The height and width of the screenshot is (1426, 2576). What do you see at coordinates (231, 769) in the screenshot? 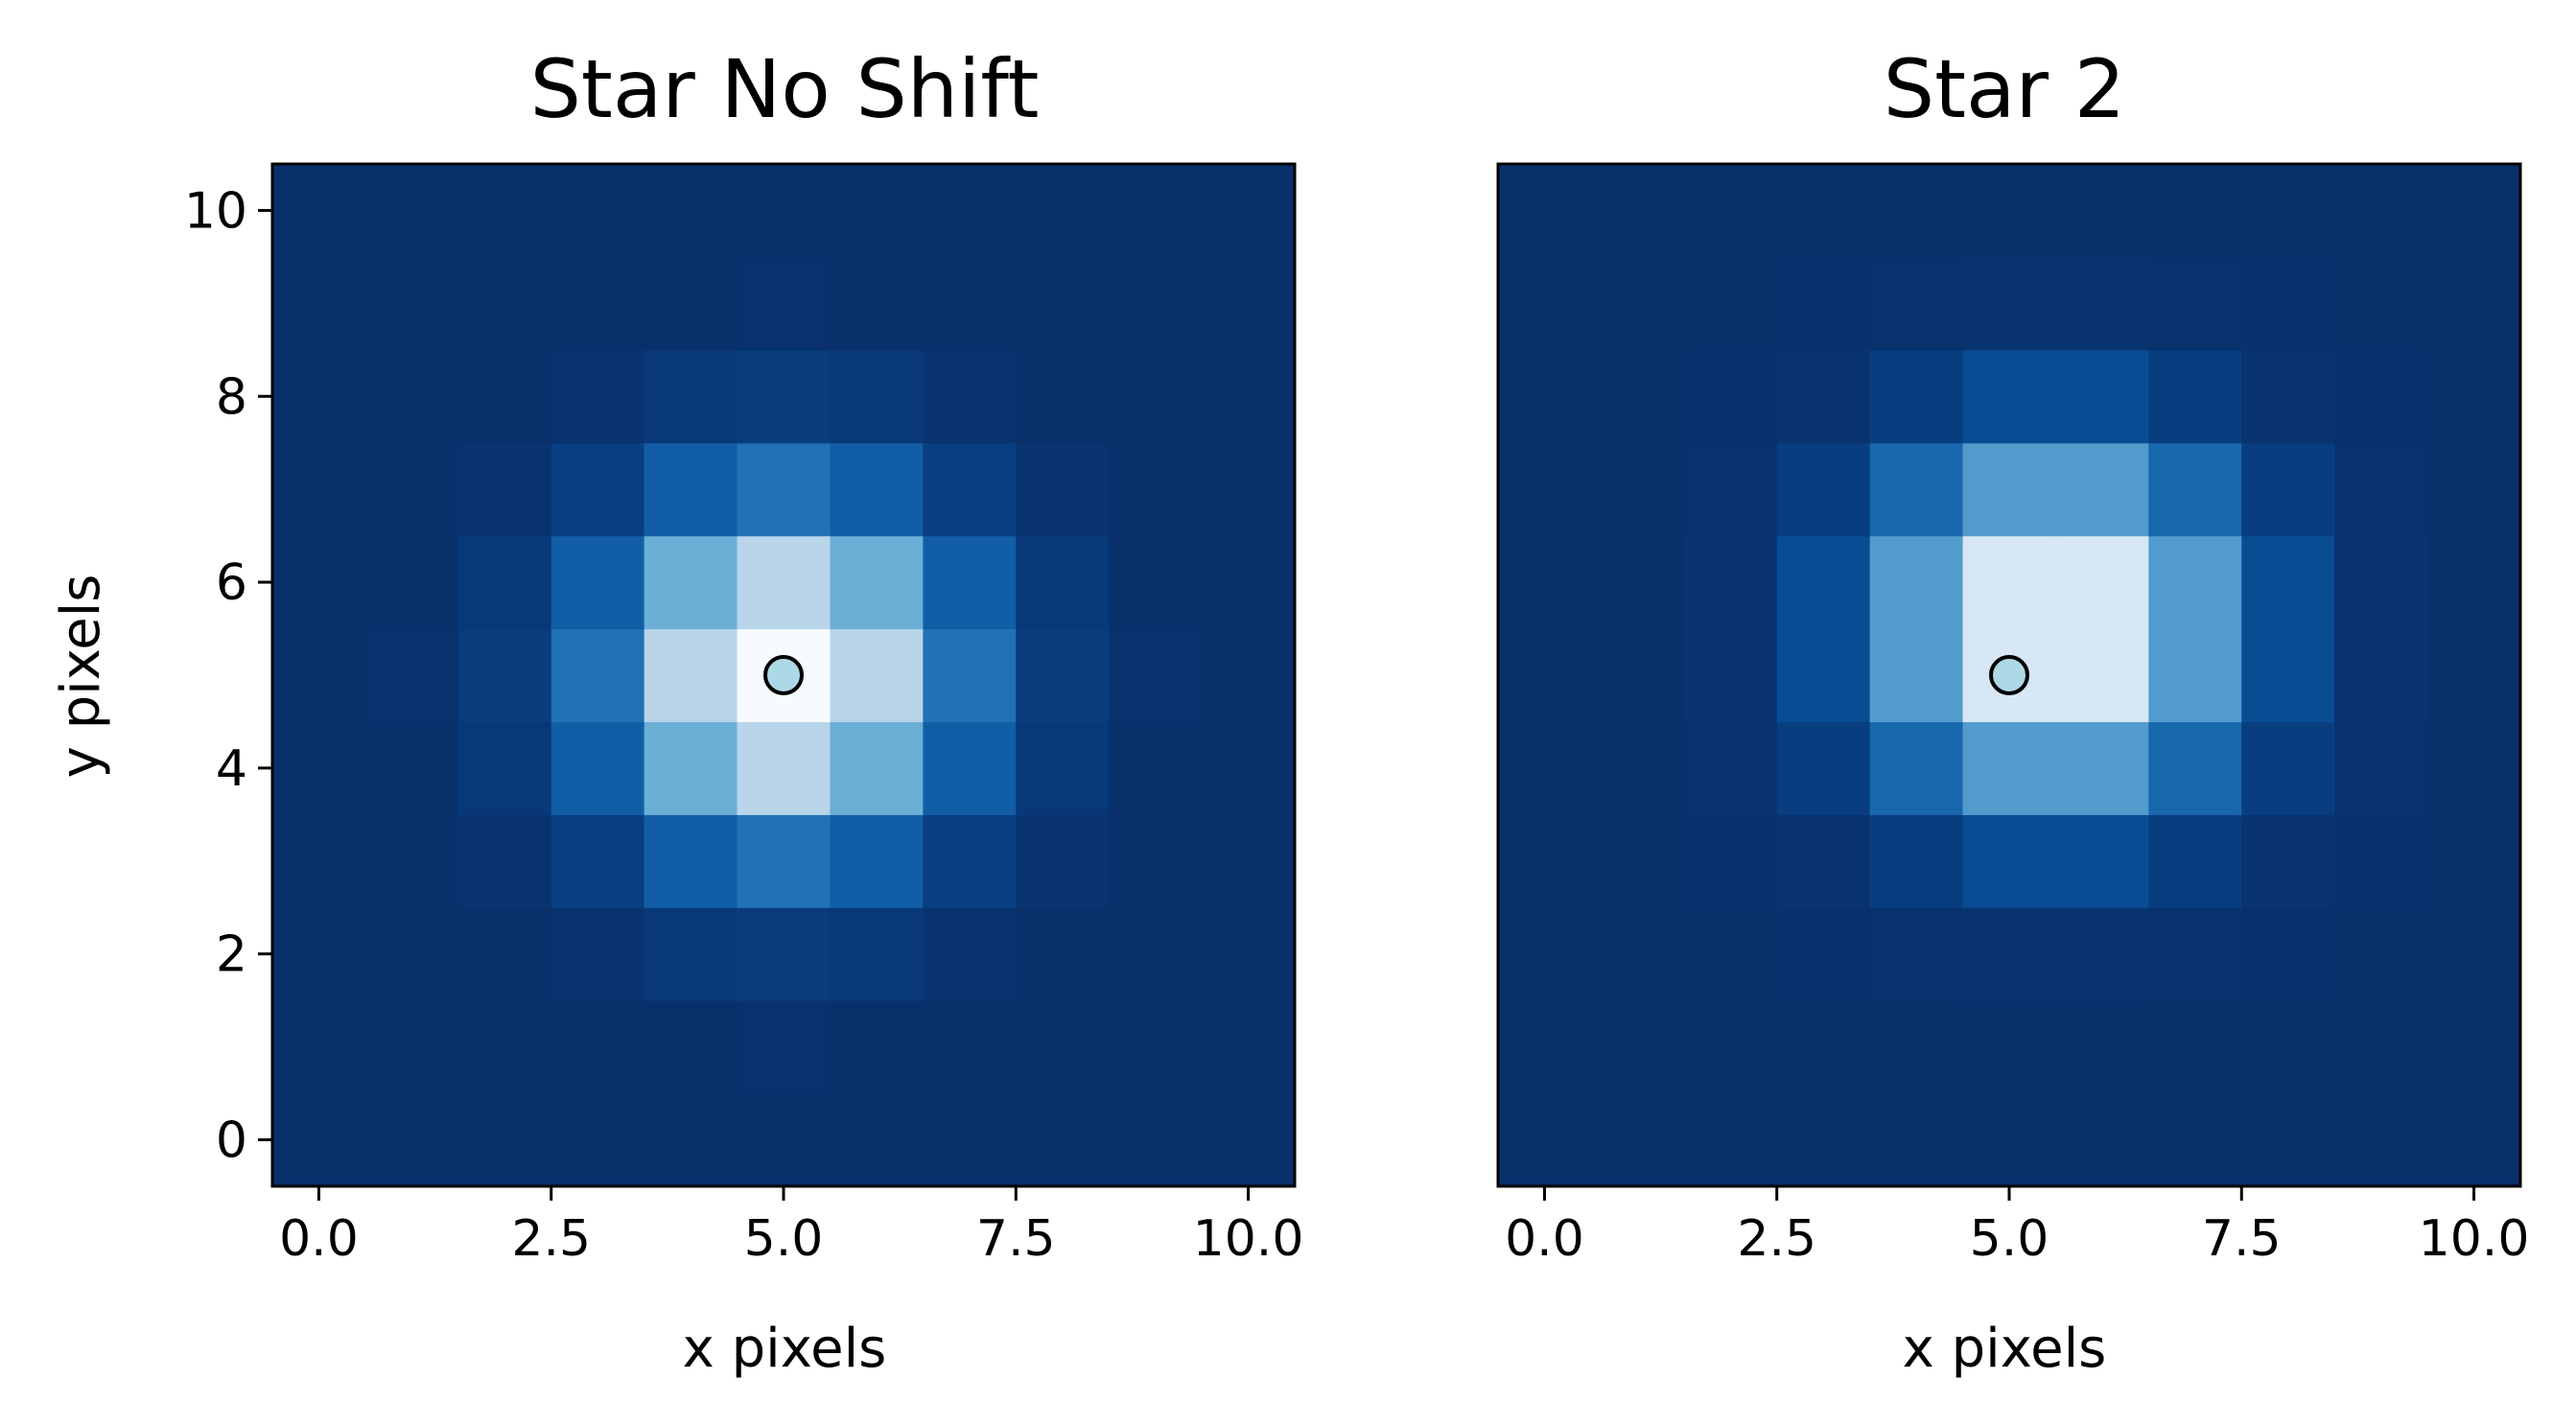
I see `y-tick-label: 4` at bounding box center [231, 769].